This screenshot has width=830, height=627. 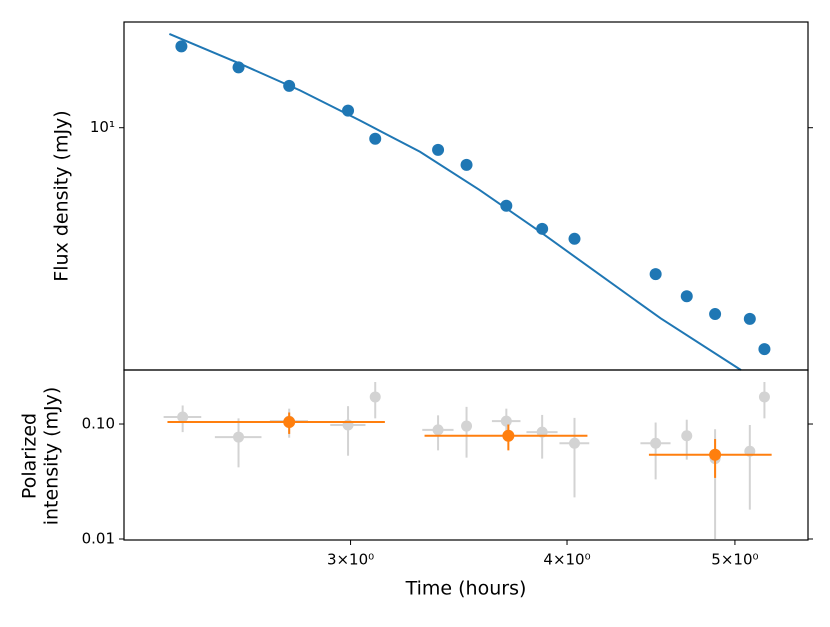 I want to click on x-axis-label: Time (hours), so click(x=466, y=589).